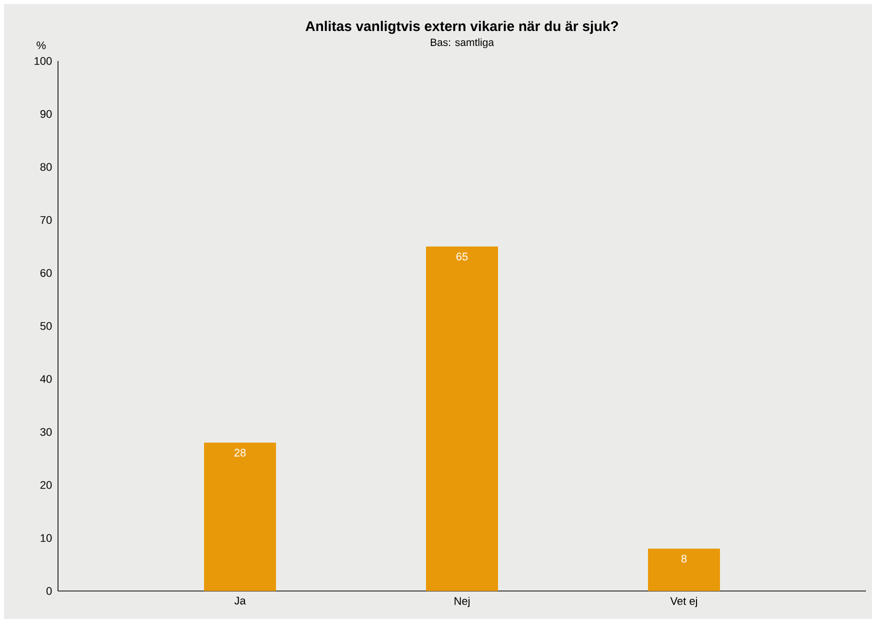 The height and width of the screenshot is (623, 876). I want to click on y-tick-label: 100, so click(43, 61).